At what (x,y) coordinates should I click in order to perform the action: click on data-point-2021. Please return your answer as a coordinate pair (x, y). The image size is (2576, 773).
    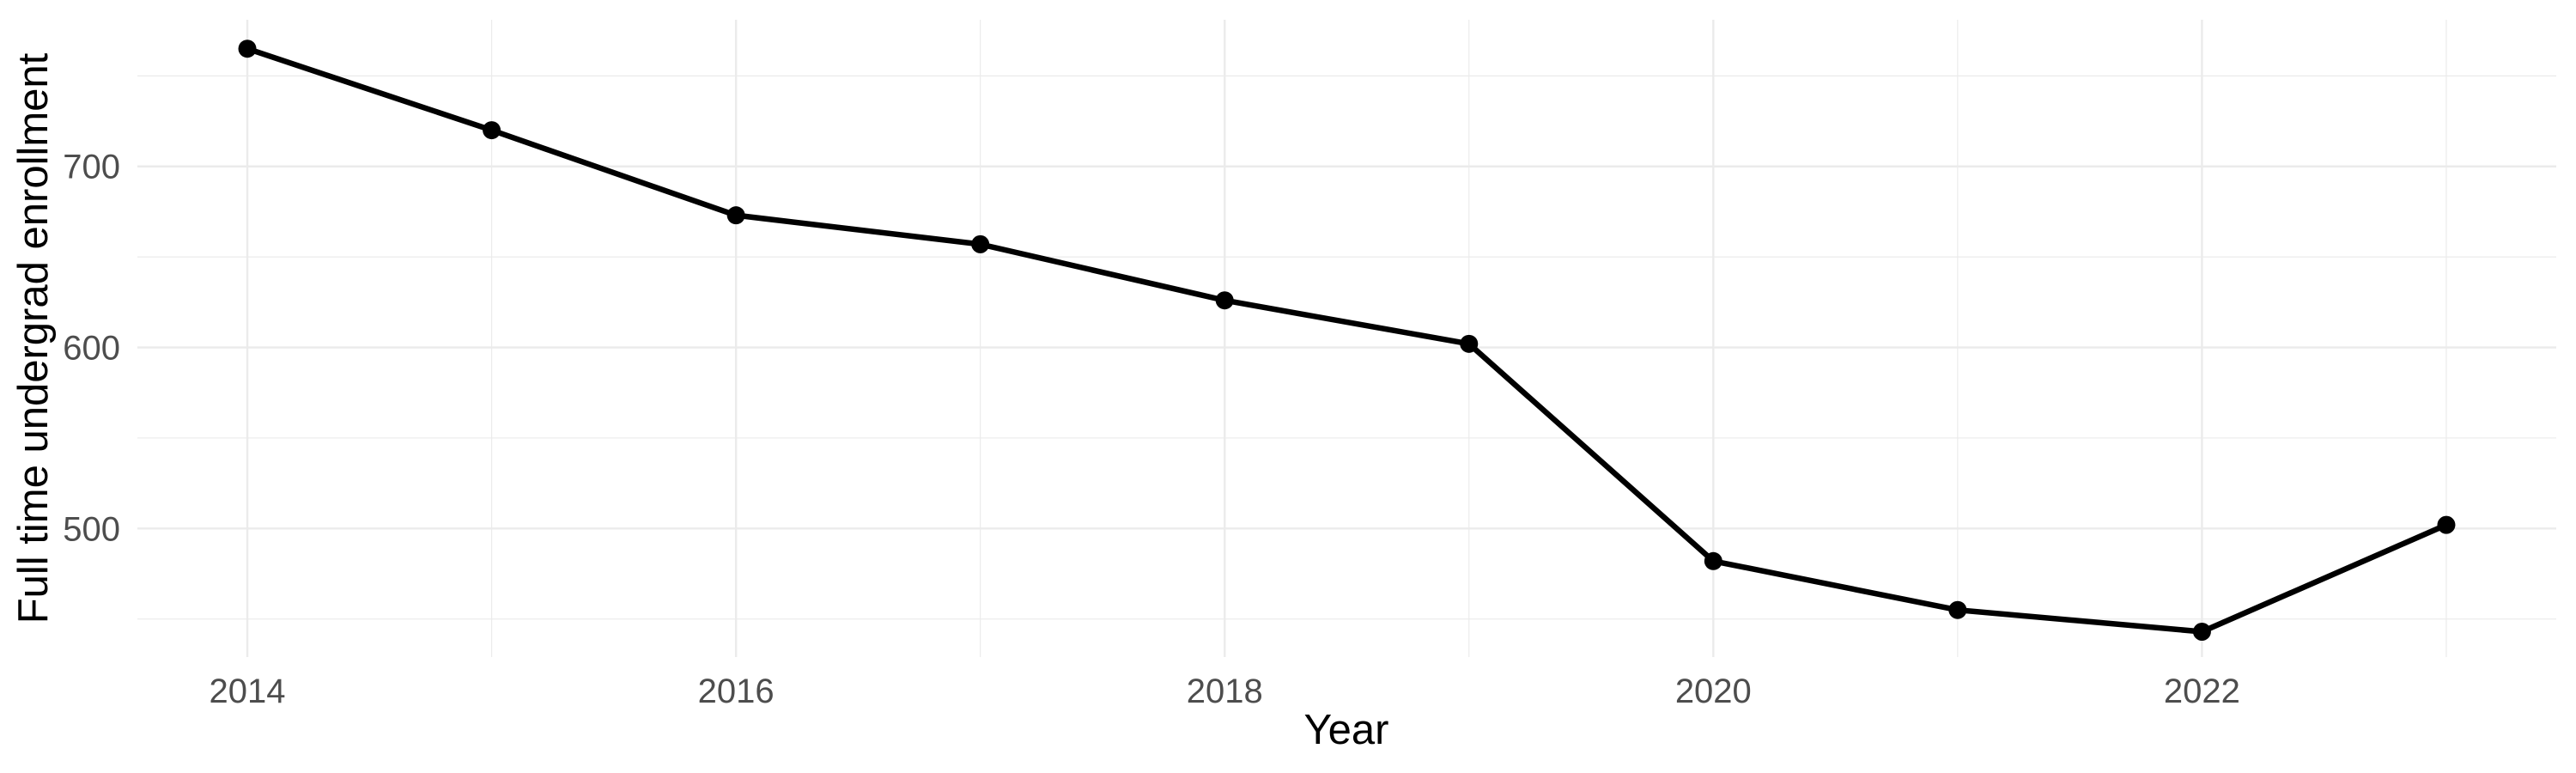
    Looking at the image, I should click on (1958, 609).